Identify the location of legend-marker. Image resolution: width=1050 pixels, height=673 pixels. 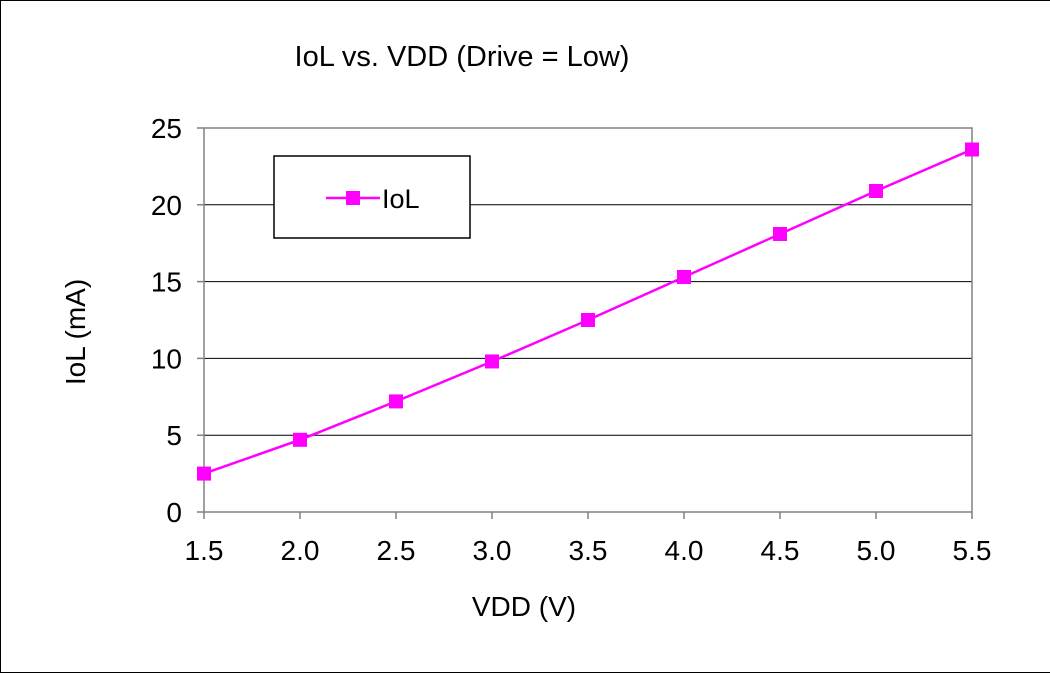
(353, 198).